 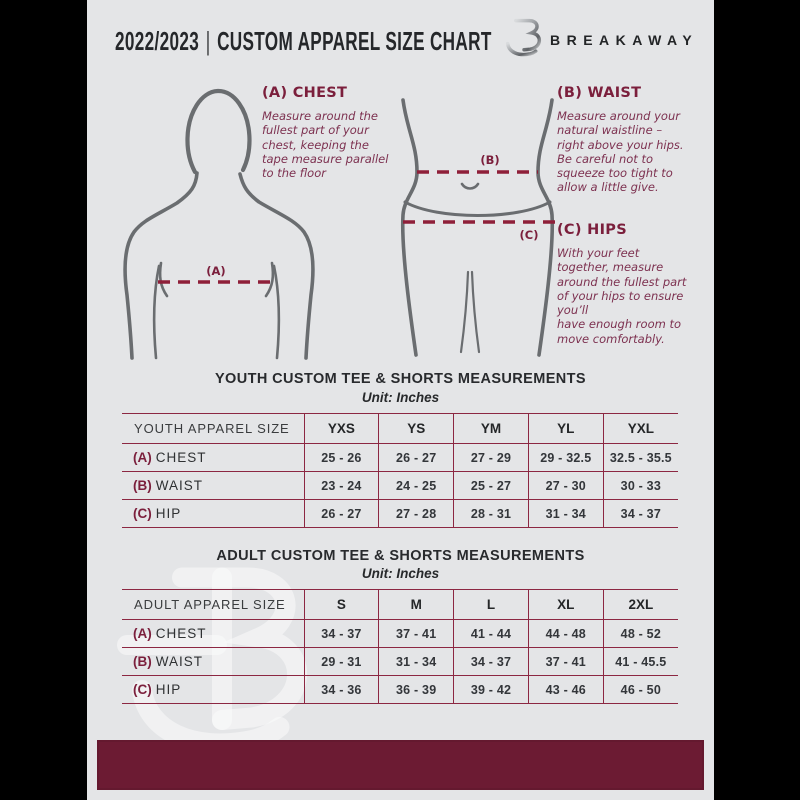 I want to click on cell: 32.5 - 35.5, so click(x=640, y=457).